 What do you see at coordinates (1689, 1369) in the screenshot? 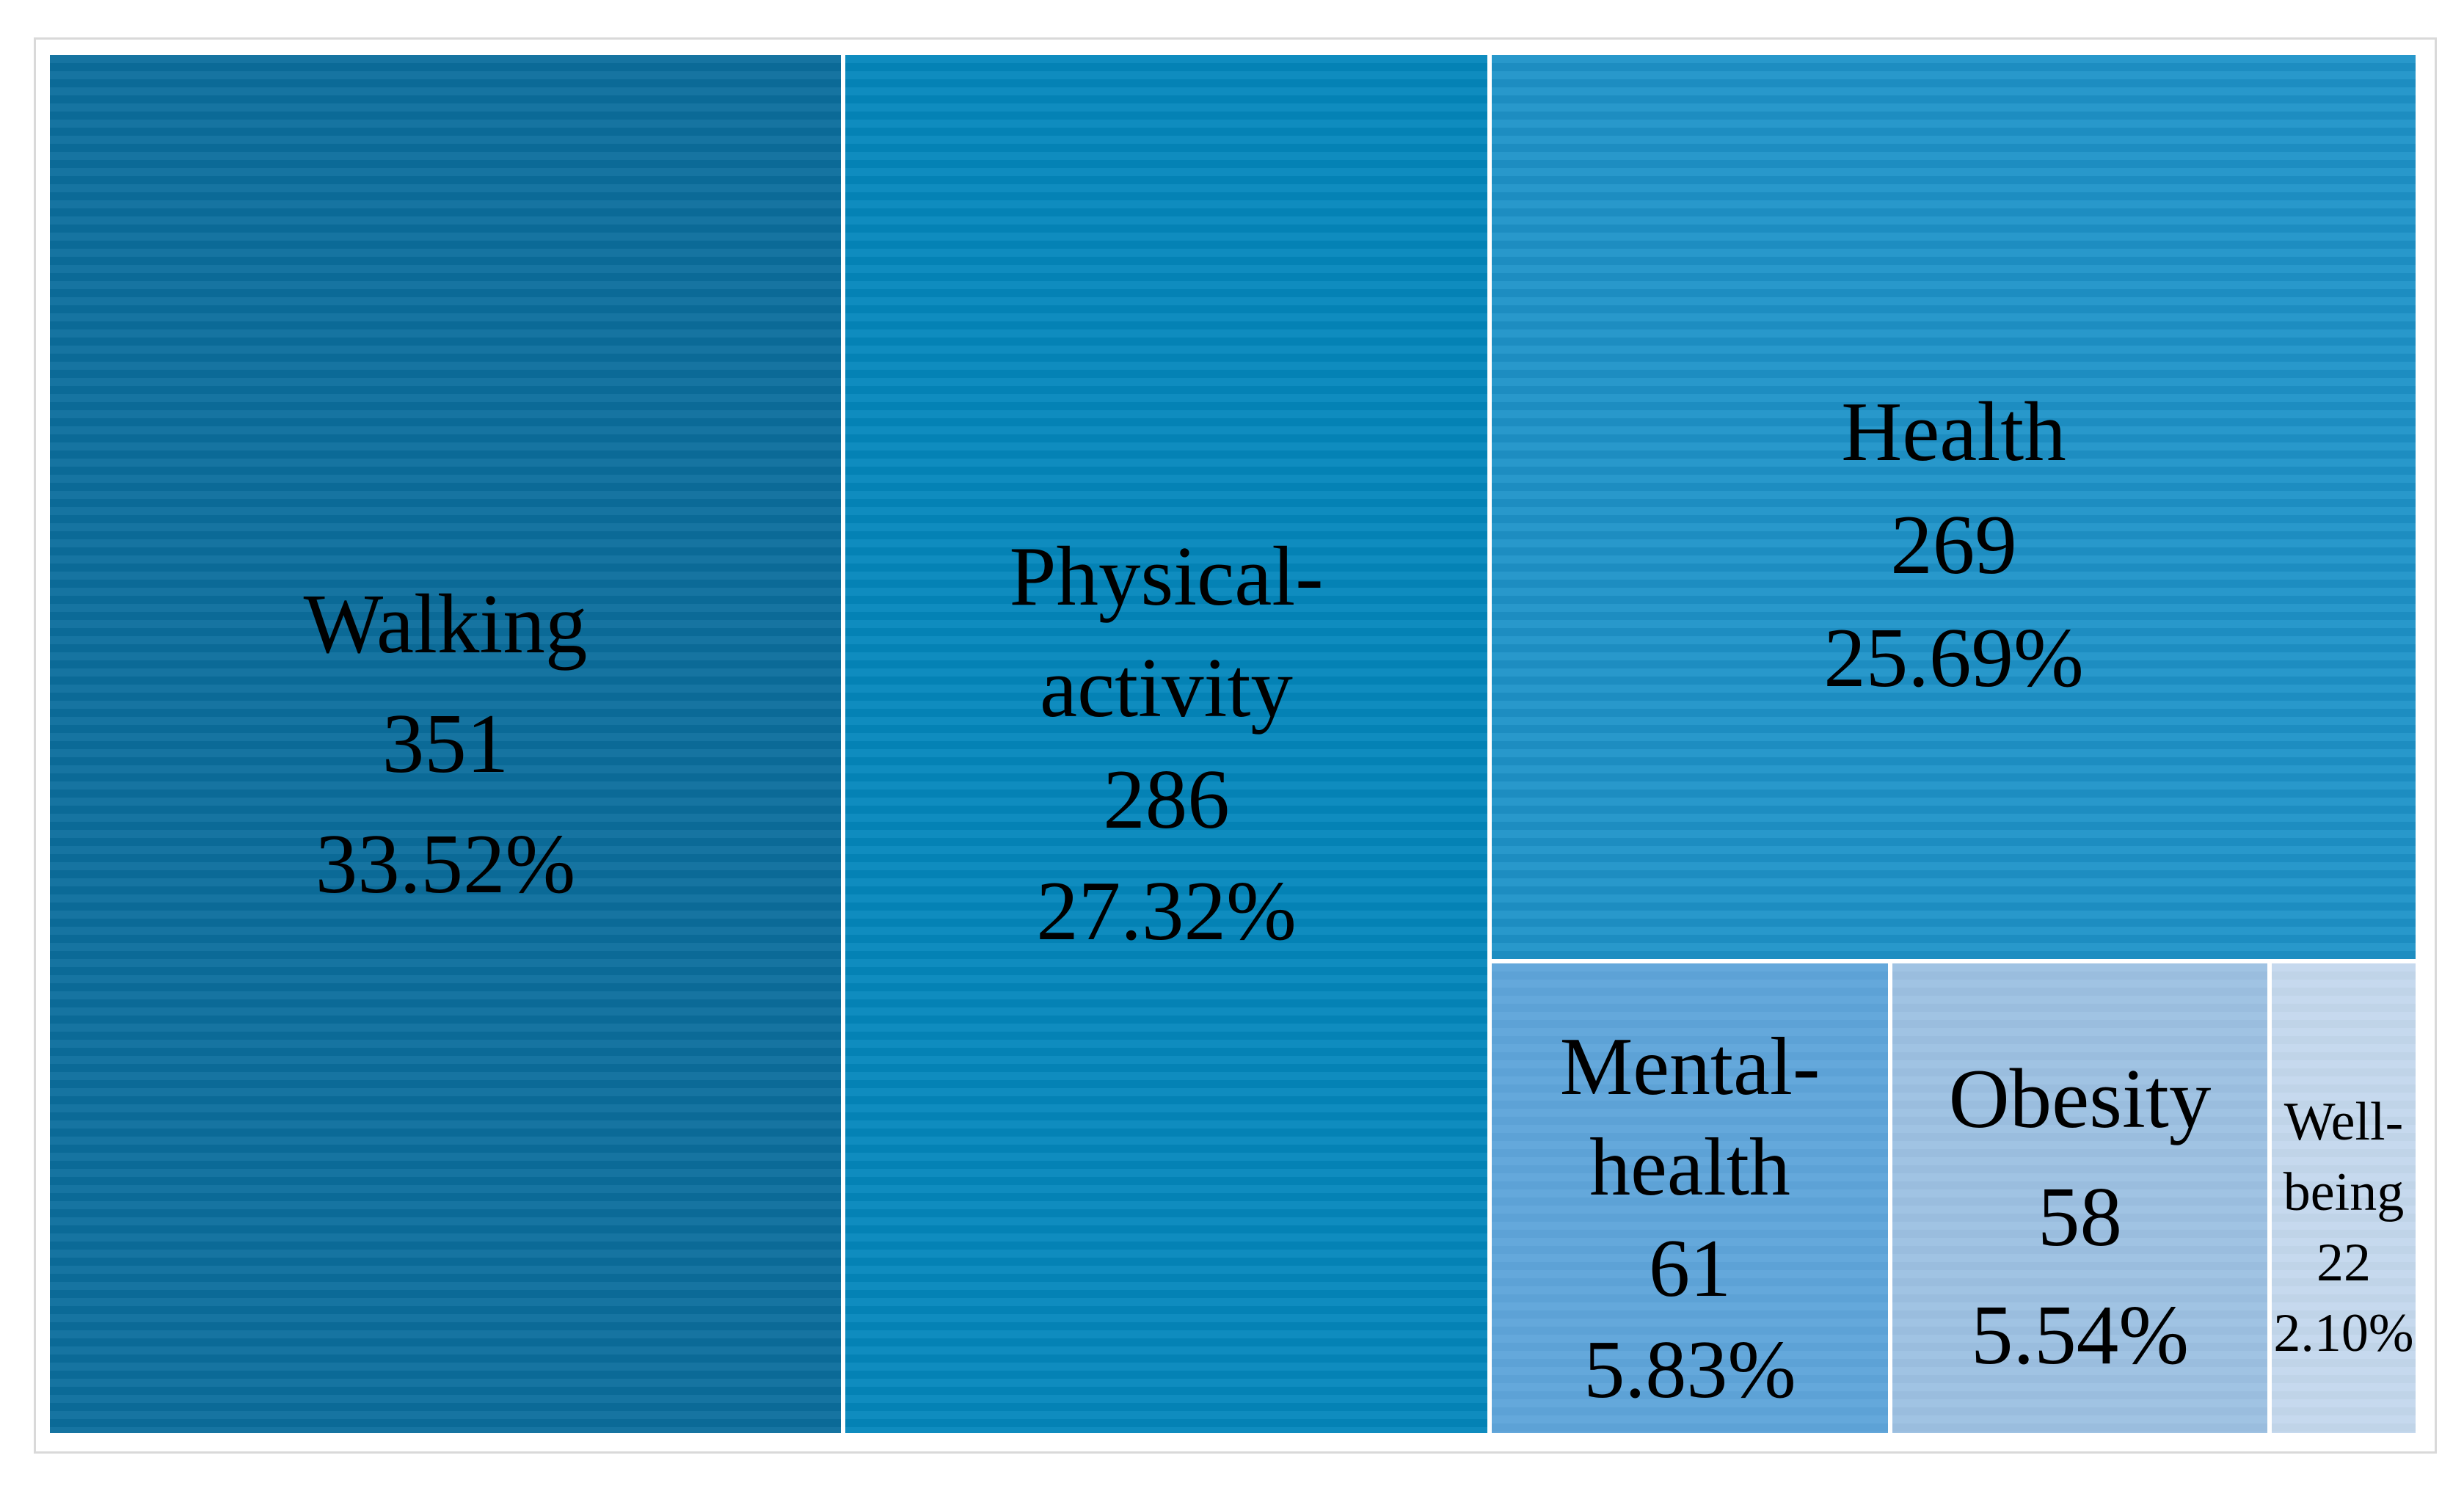
I see `cell-percent: 5.83%` at bounding box center [1689, 1369].